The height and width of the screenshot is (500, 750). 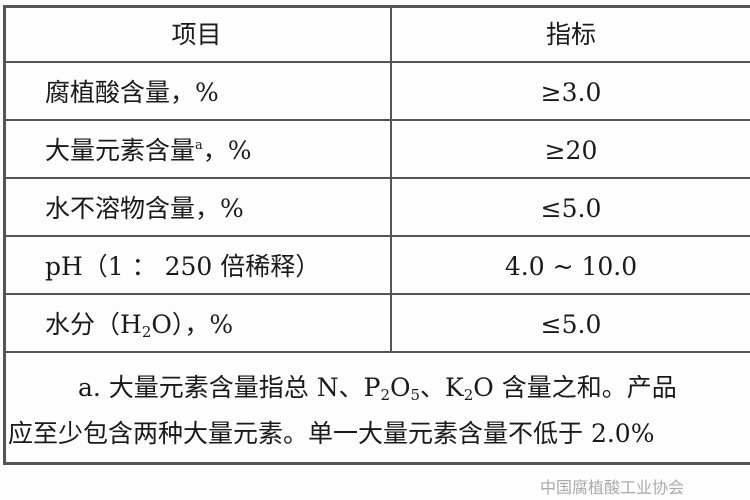 I want to click on row-item: 水分（H2O），%, so click(x=139, y=324).